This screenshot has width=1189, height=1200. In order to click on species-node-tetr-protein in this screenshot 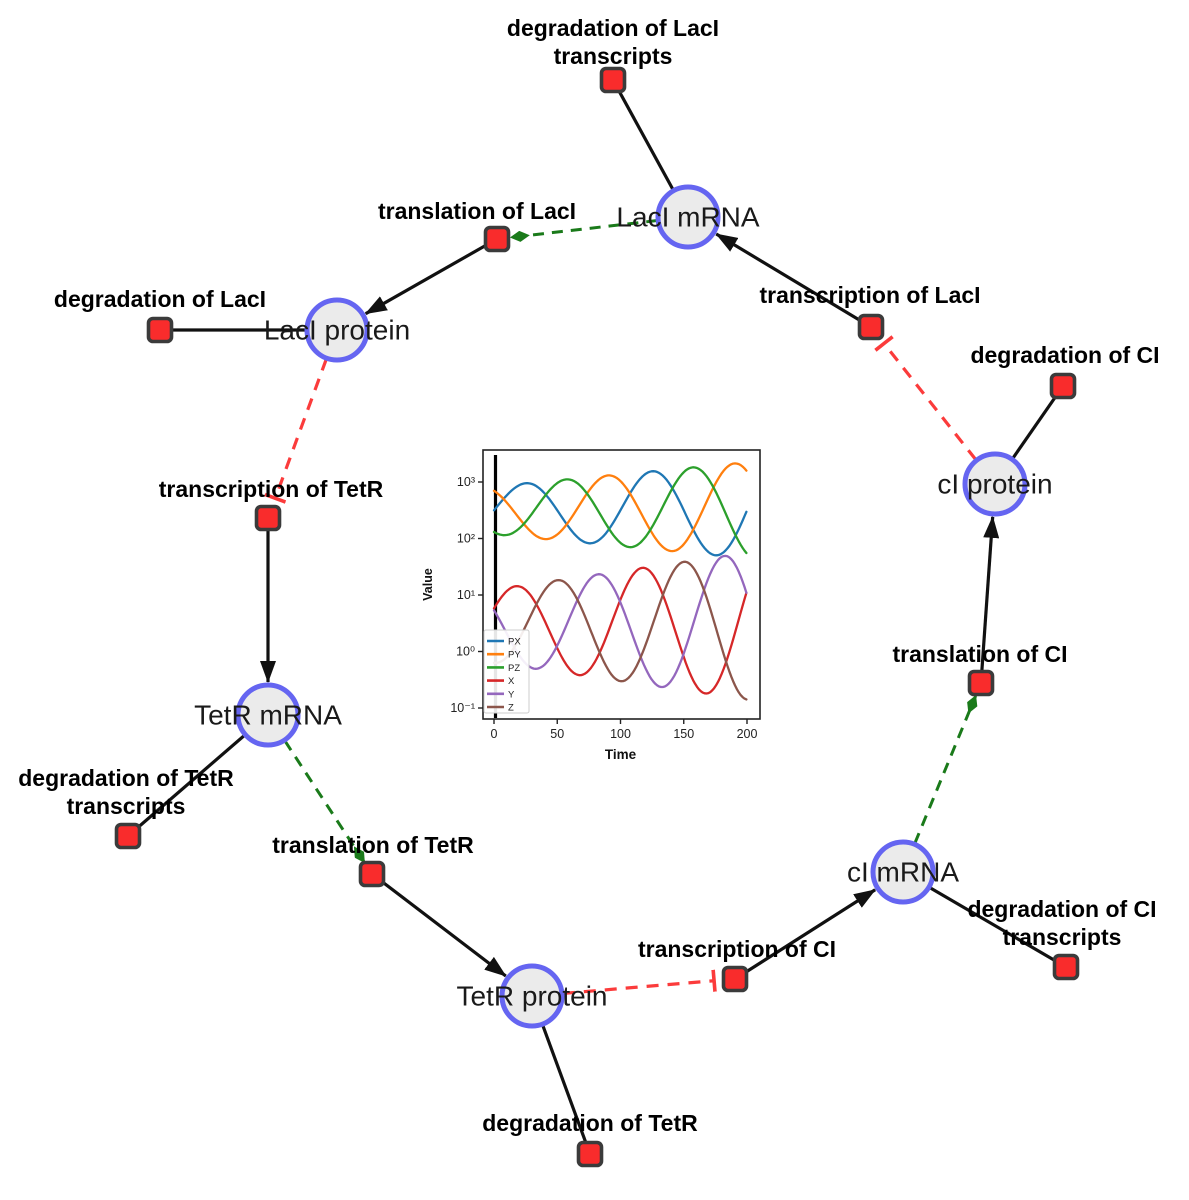, I will do `click(532, 996)`.